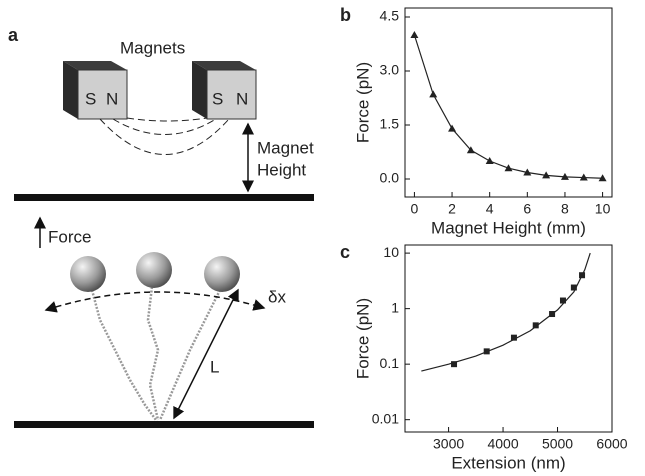 This screenshot has height=476, width=645. I want to click on magnets-label: Magnets, so click(152, 47).